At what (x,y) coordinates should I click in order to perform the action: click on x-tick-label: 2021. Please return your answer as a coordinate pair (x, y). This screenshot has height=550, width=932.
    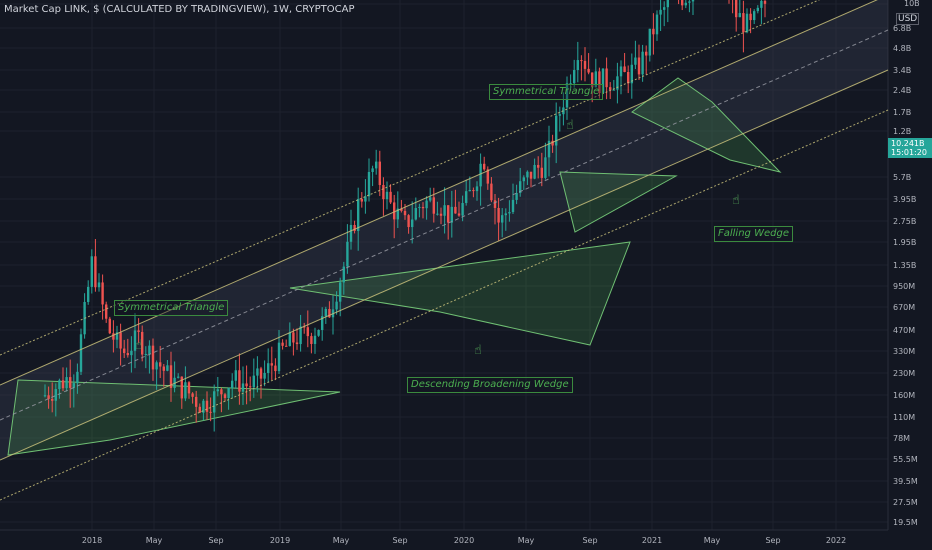
    Looking at the image, I should click on (652, 540).